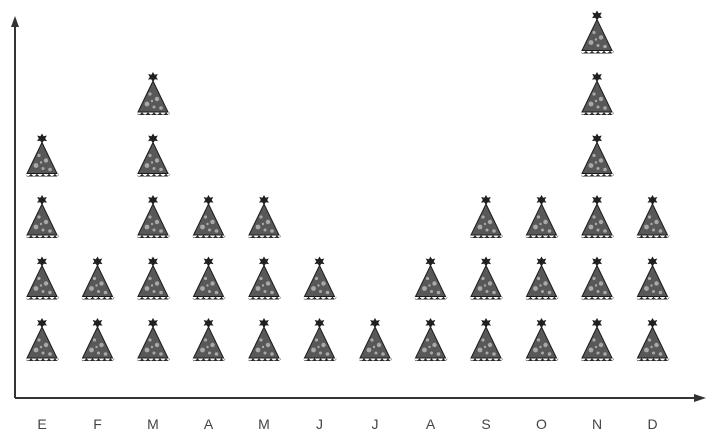 The image size is (706, 431). What do you see at coordinates (41, 423) in the screenshot?
I see `x-tick-label: E` at bounding box center [41, 423].